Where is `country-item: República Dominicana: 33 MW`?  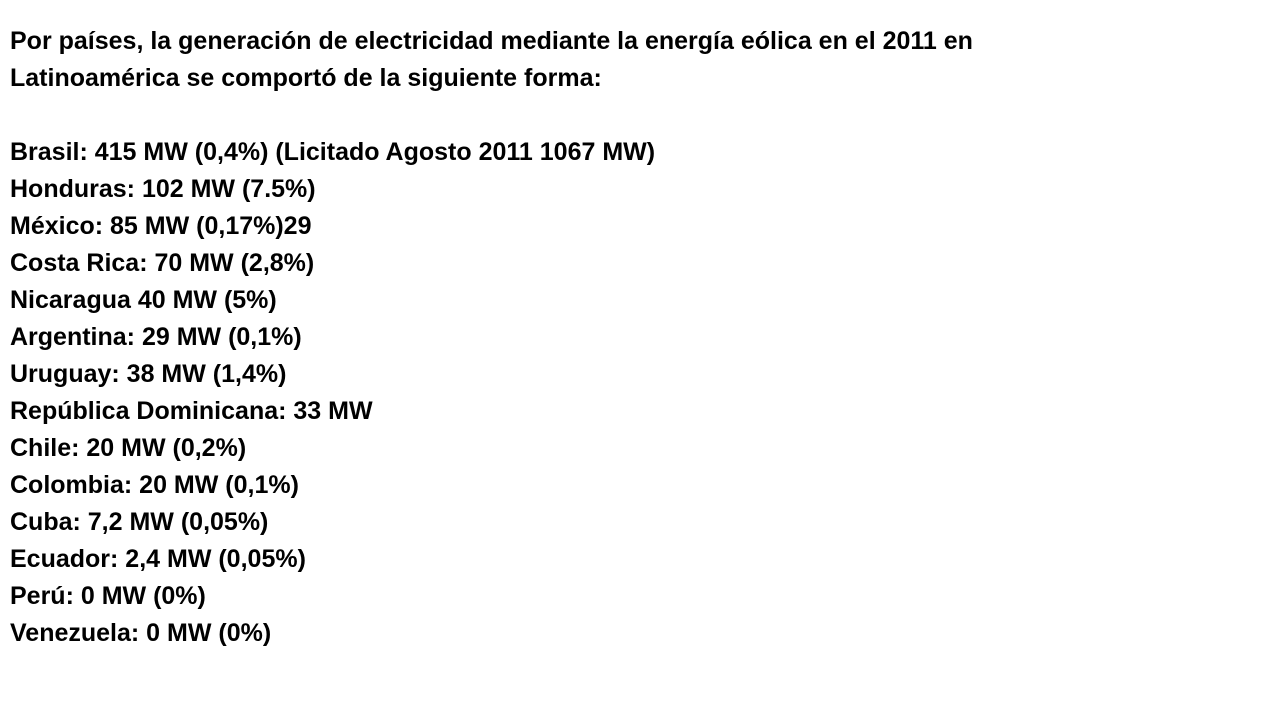 country-item: República Dominicana: 33 MW is located at coordinates (191, 411).